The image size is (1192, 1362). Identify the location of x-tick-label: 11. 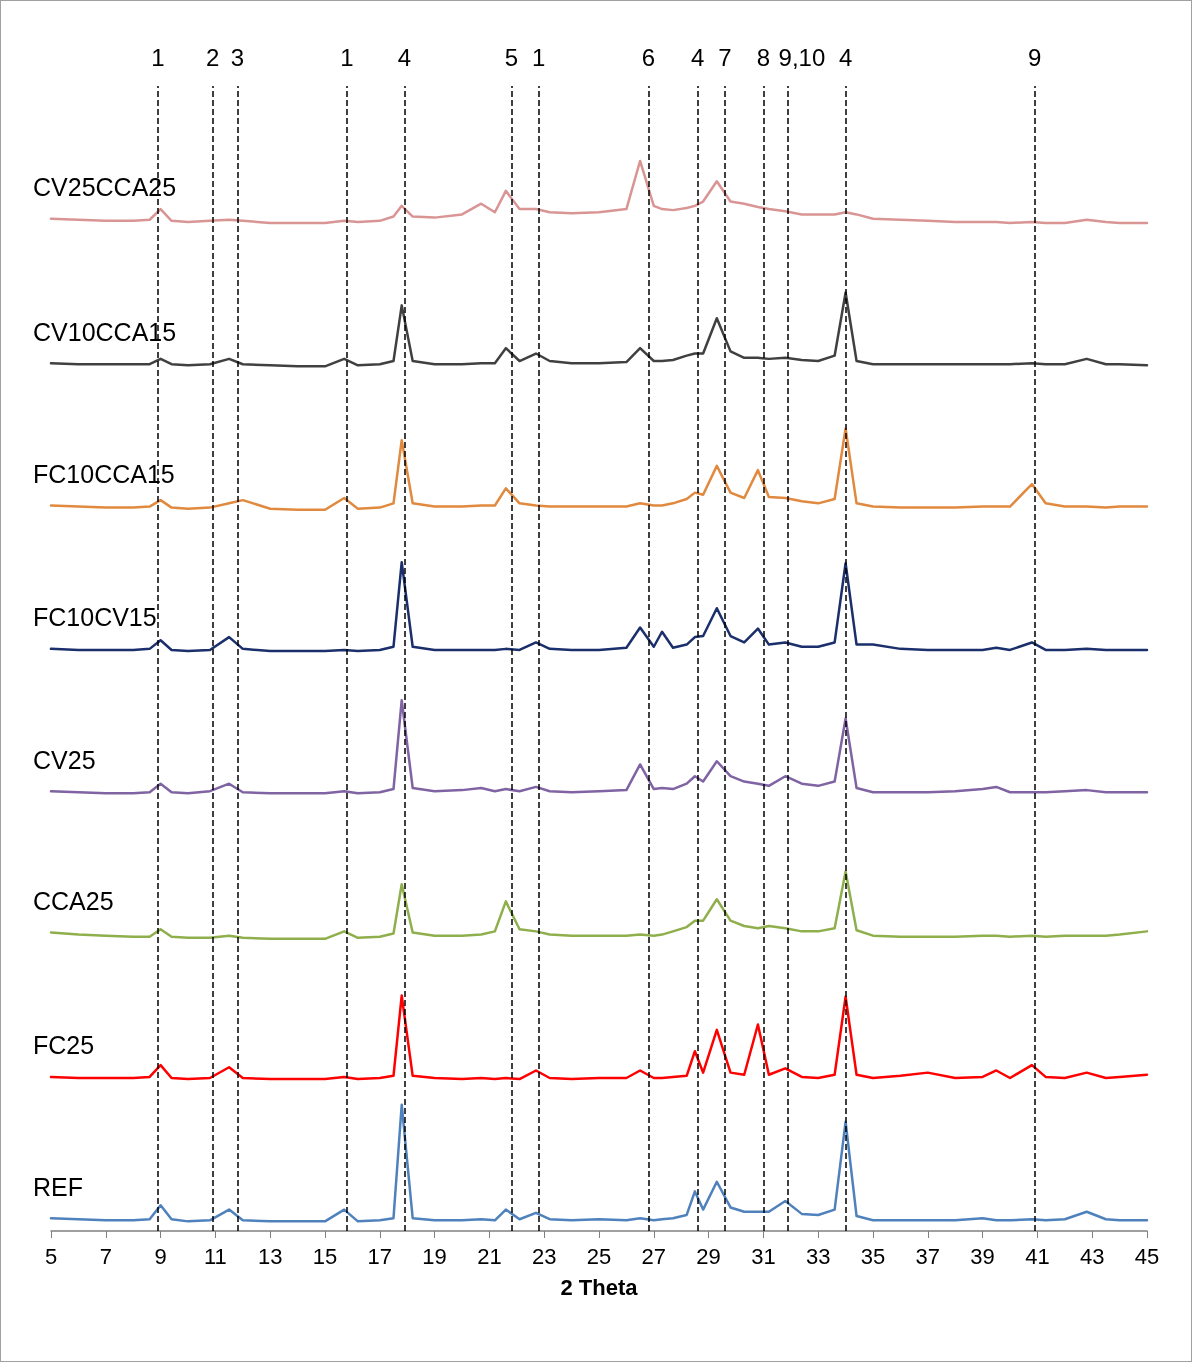
(215, 1256).